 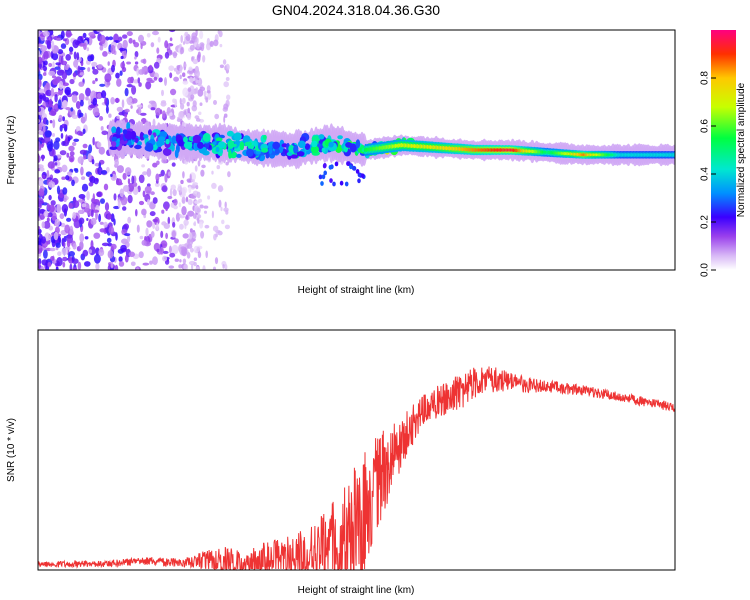 What do you see at coordinates (723, 150) in the screenshot?
I see `colorbar-gradient` at bounding box center [723, 150].